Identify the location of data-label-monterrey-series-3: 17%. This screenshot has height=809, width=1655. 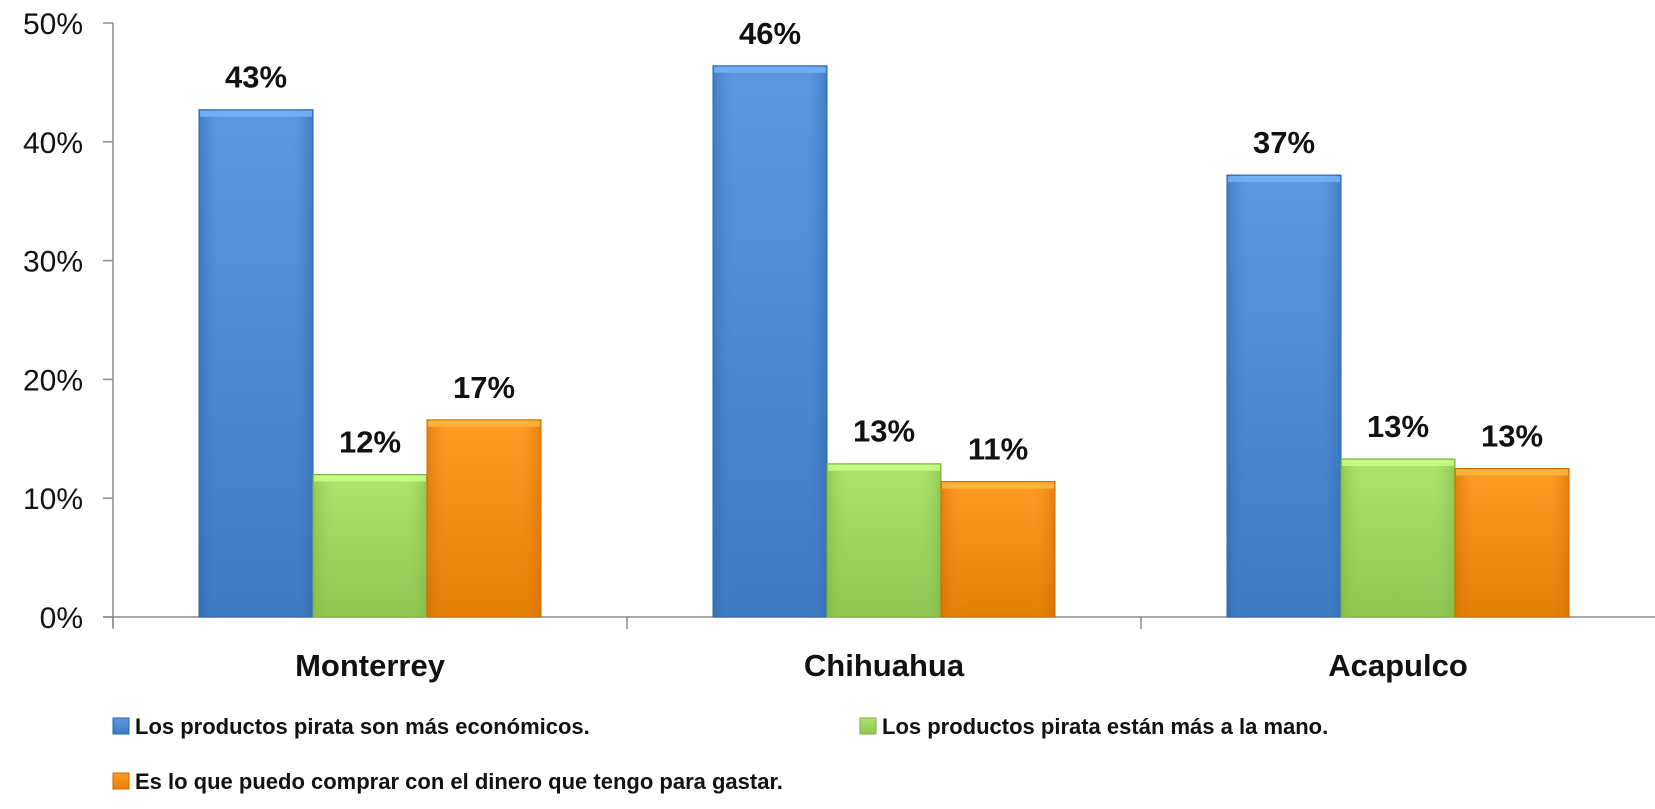
(484, 387).